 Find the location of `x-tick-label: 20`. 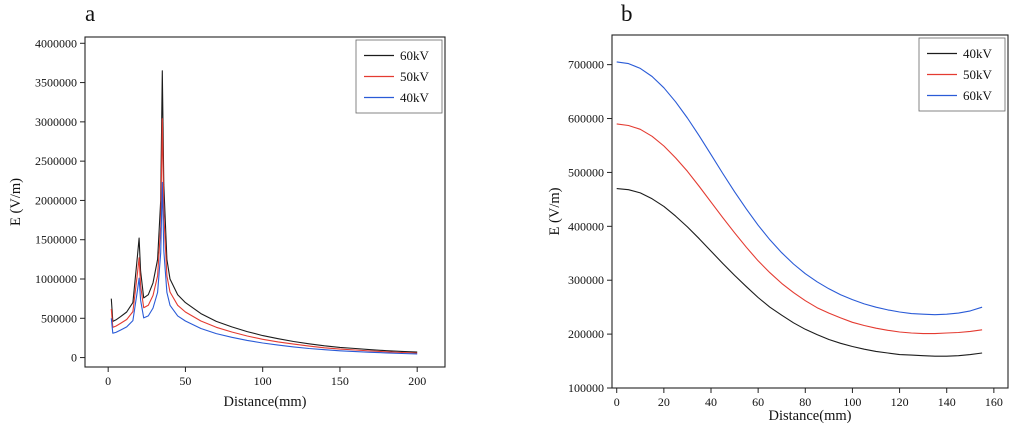

x-tick-label: 20 is located at coordinates (664, 402).